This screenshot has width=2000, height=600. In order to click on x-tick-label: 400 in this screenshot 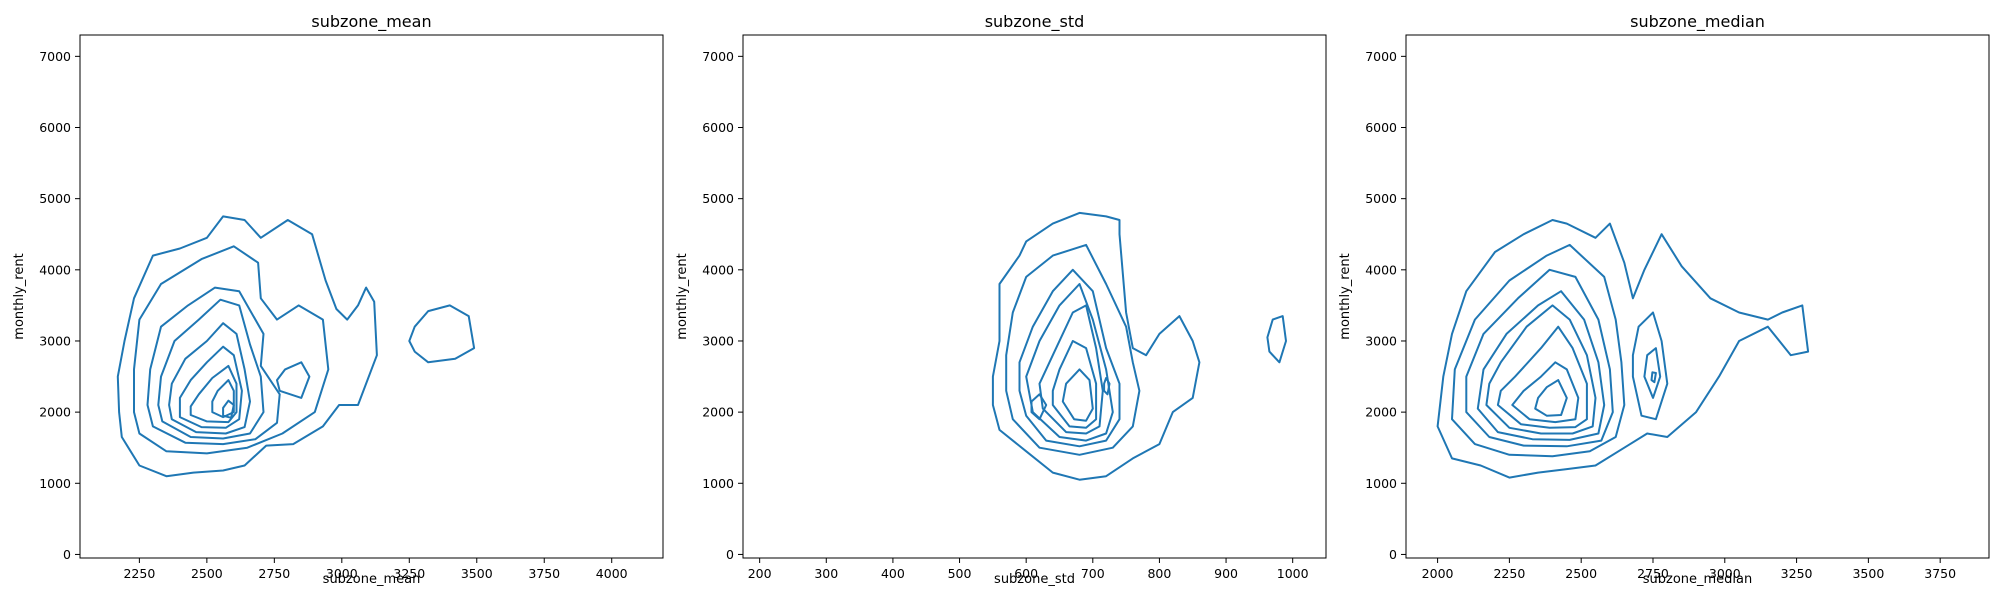, I will do `click(893, 573)`.